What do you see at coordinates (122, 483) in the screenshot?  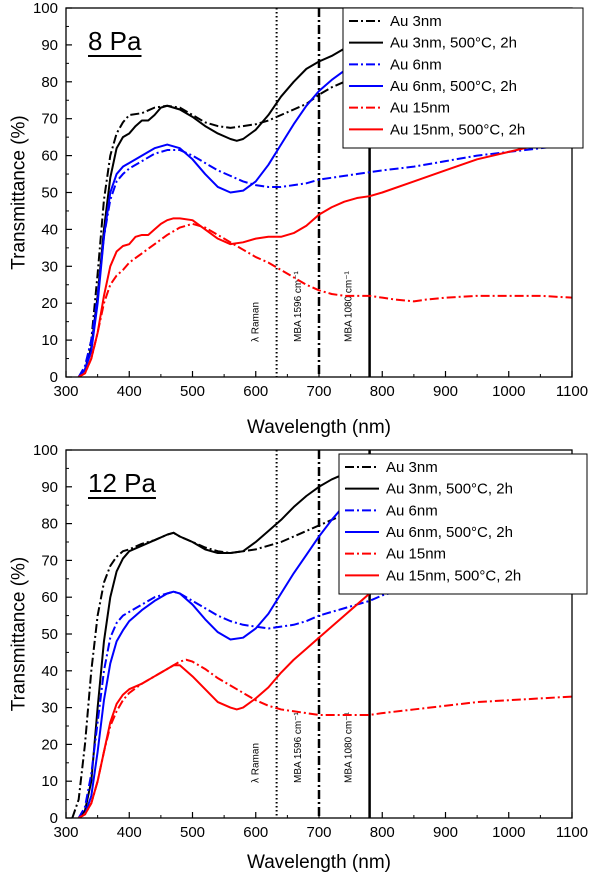 I see `panel-title: 12 Pa` at bounding box center [122, 483].